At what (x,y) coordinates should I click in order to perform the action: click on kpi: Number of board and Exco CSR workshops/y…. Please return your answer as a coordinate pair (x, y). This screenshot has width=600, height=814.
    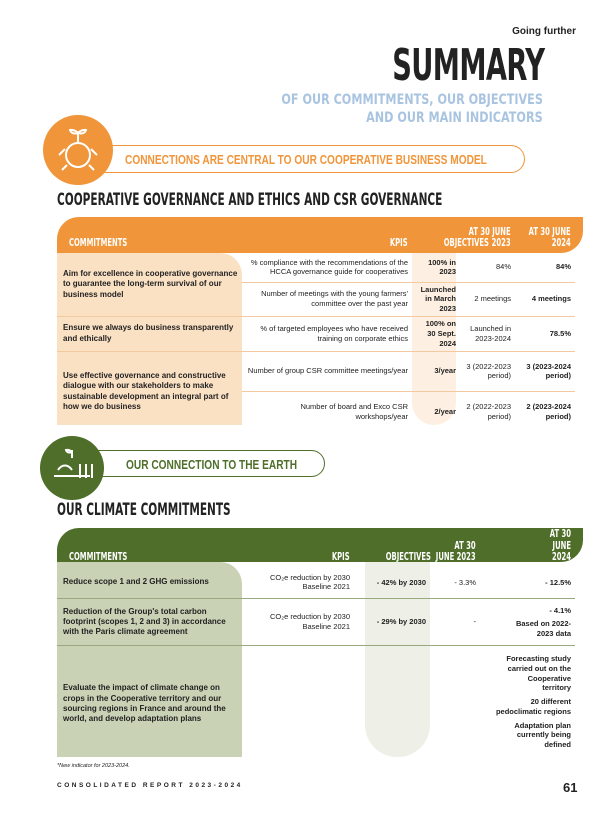
    Looking at the image, I should click on (354, 411).